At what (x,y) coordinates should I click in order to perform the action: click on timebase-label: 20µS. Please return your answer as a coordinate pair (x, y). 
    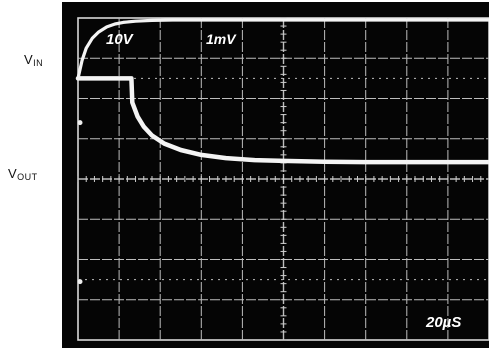
    Looking at the image, I should click on (443, 322).